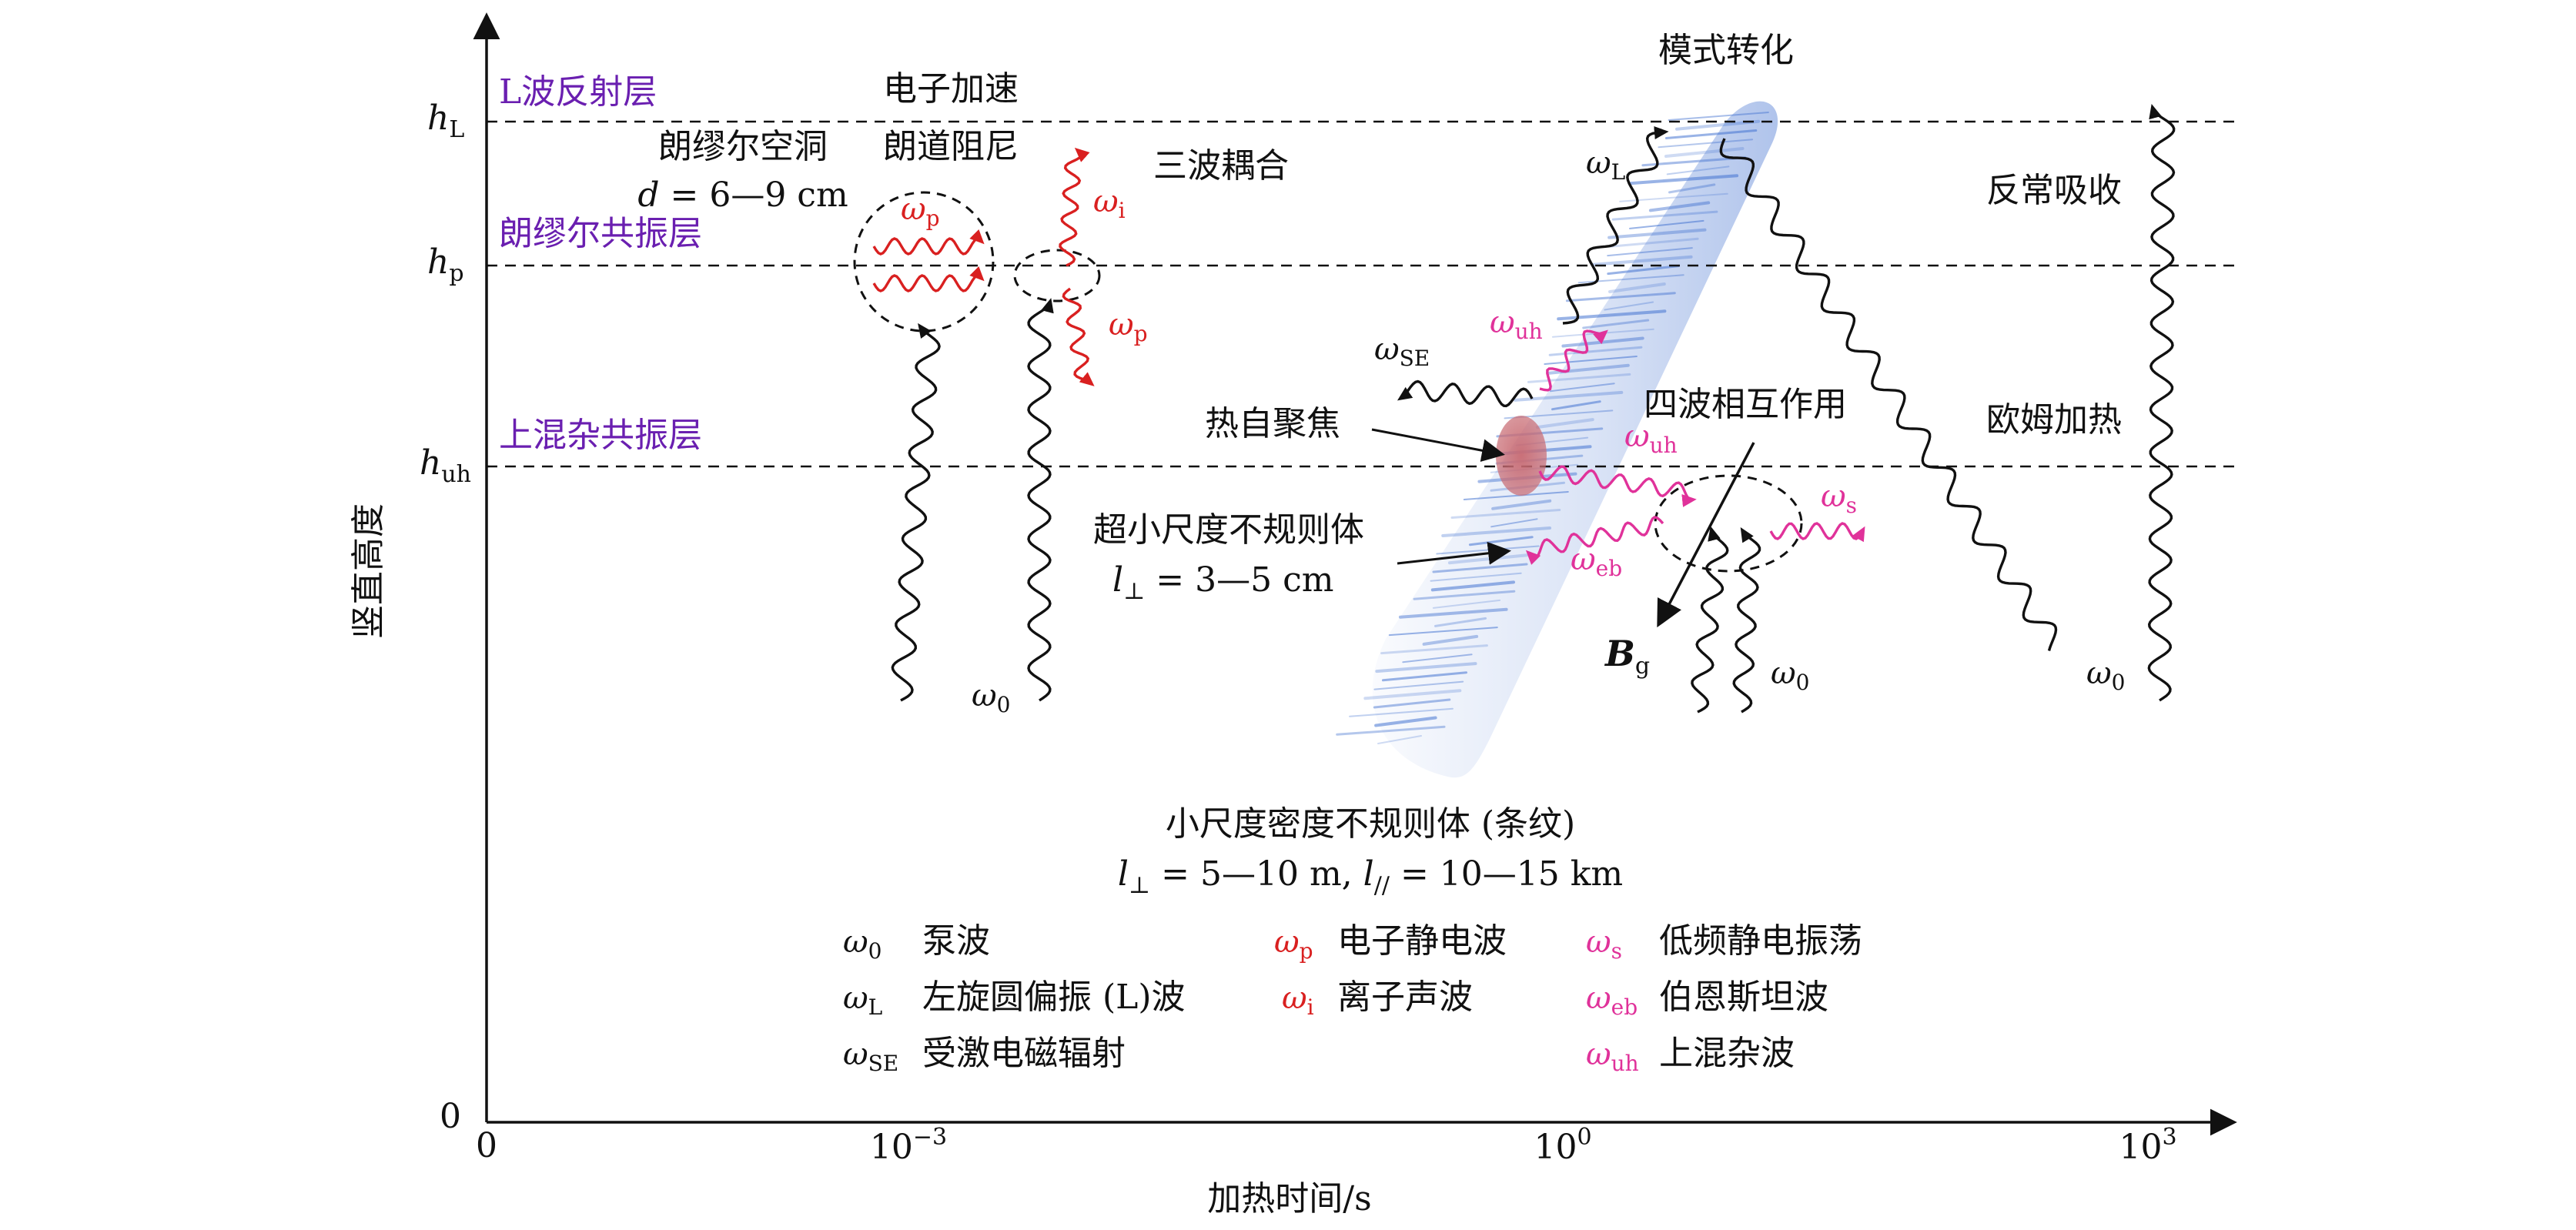 This screenshot has height=1230, width=2576. I want to click on wave-label-wp-cavity: ωp, so click(921, 211).